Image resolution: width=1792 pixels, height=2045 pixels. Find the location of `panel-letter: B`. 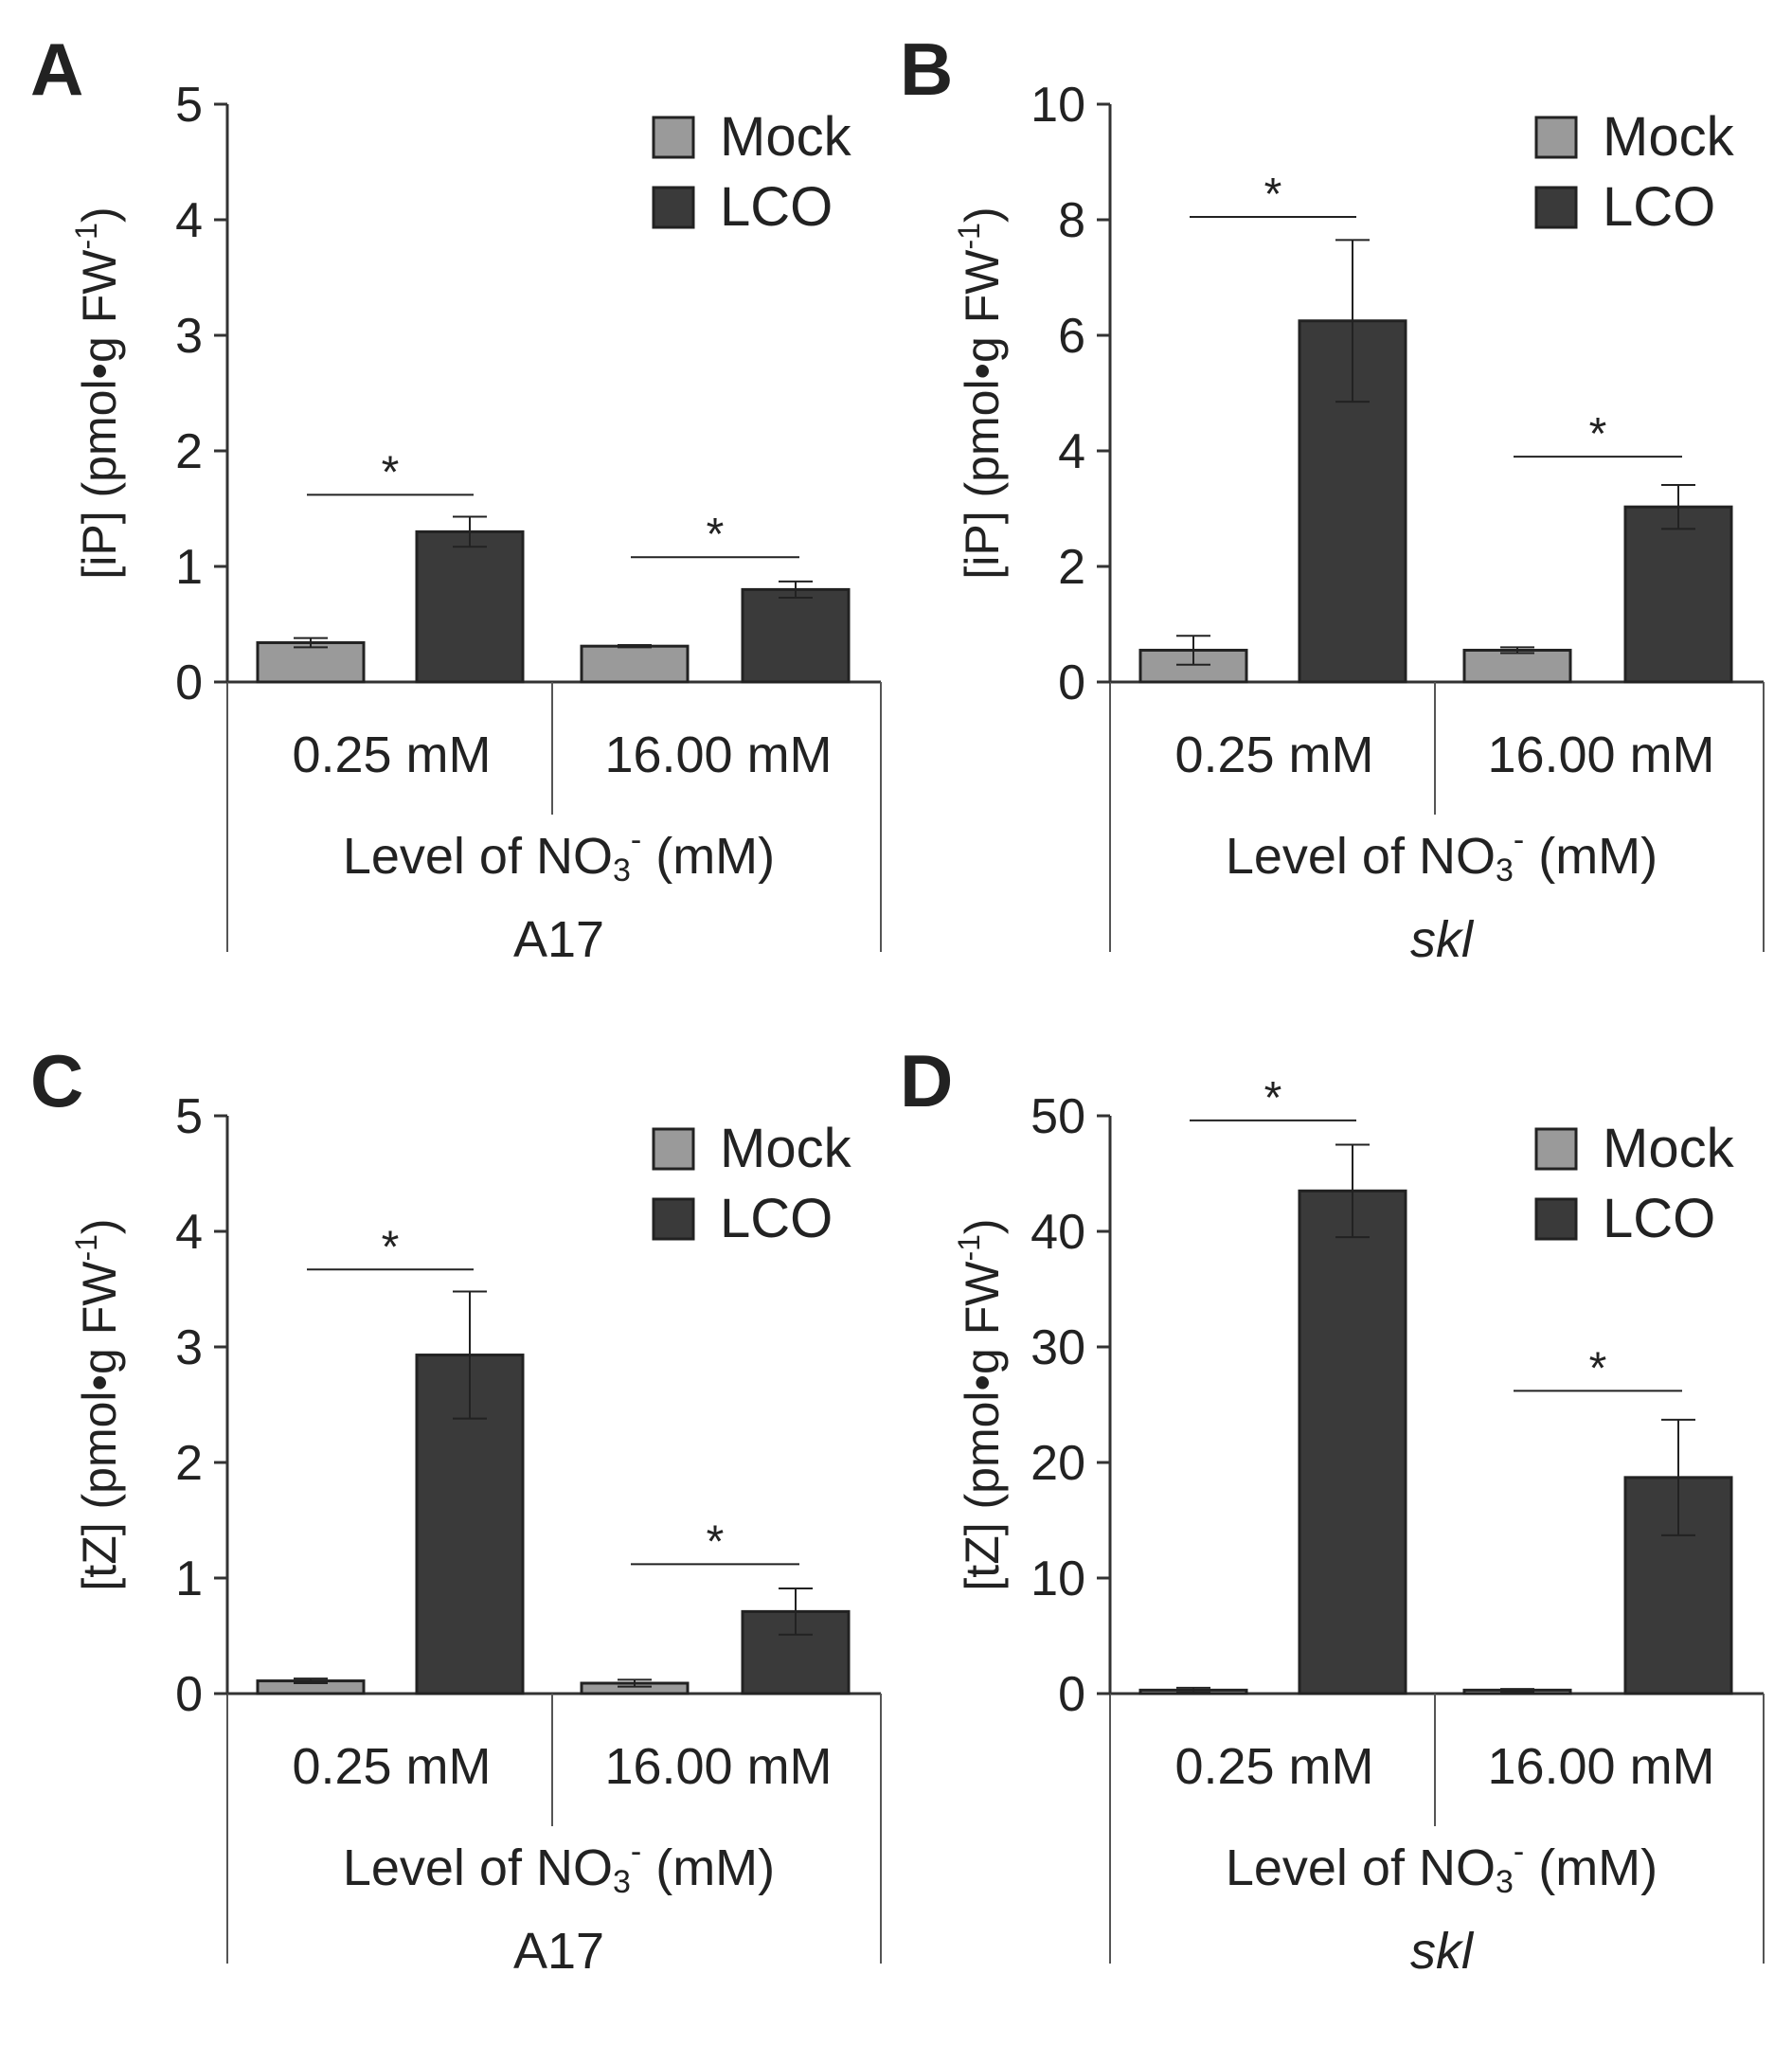

panel-letter: B is located at coordinates (926, 69).